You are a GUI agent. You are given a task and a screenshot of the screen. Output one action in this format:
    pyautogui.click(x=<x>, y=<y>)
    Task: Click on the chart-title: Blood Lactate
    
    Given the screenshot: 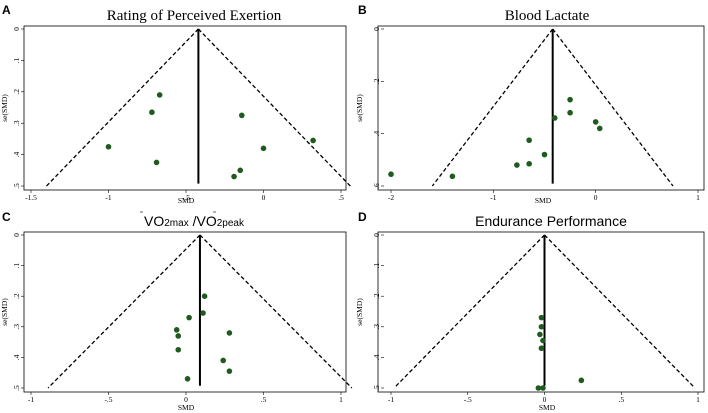 What is the action you would take?
    pyautogui.click(x=547, y=16)
    